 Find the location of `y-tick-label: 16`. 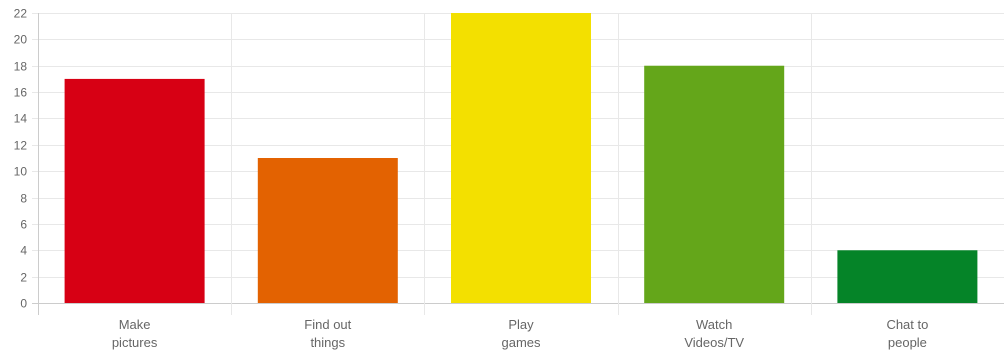

y-tick-label: 16 is located at coordinates (21, 93).